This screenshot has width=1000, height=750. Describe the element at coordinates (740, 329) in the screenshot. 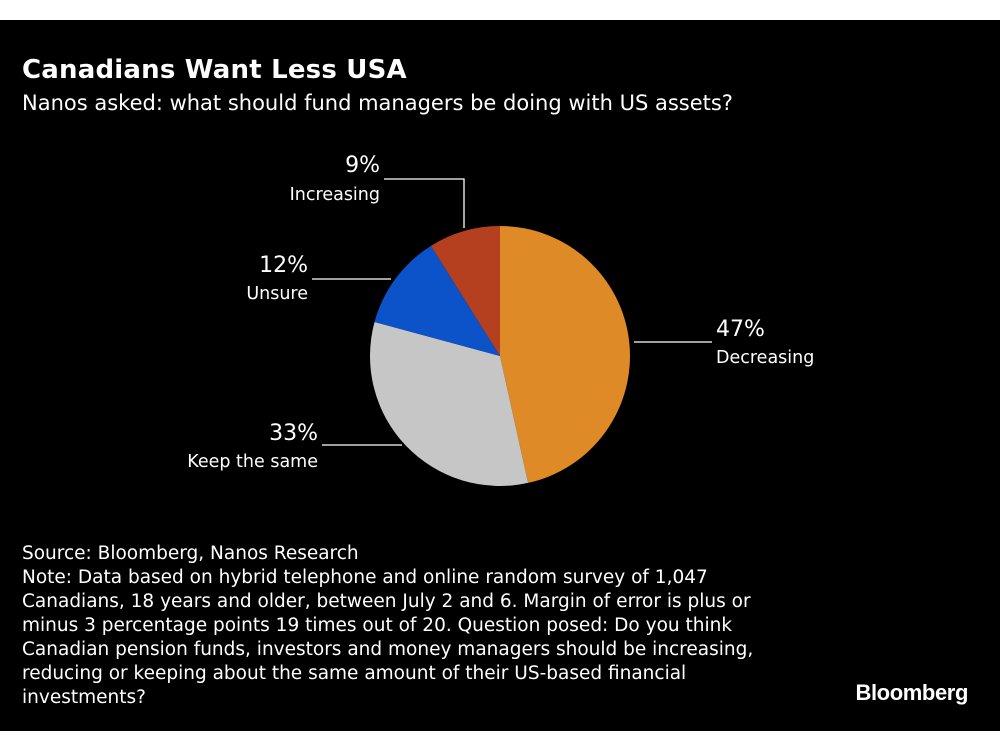

I see `slice-value-label: 47%` at that location.